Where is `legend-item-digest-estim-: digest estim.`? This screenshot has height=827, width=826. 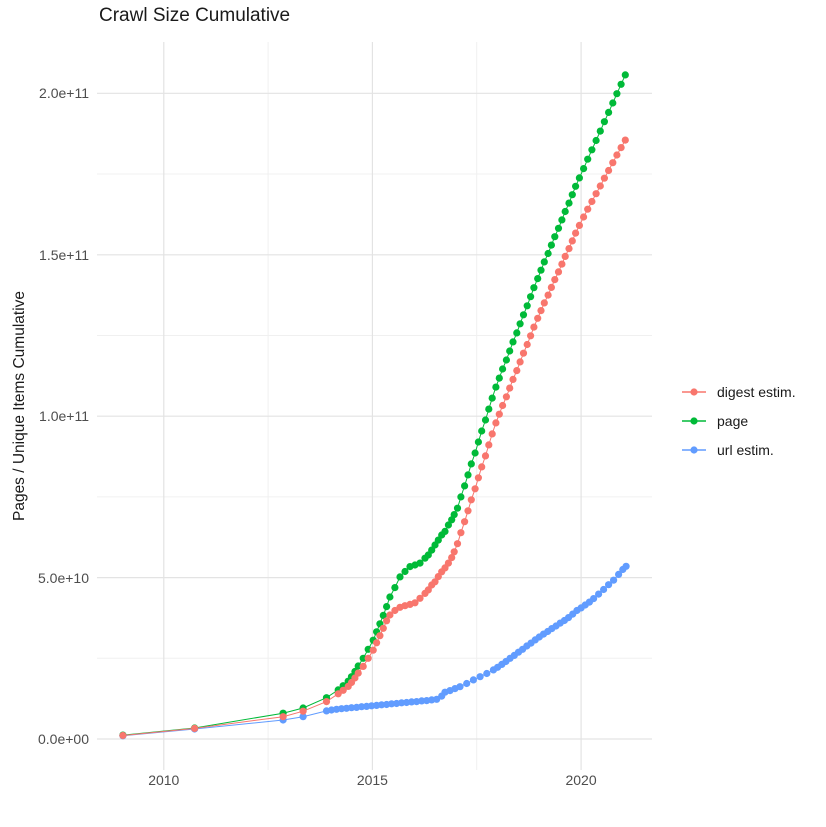 legend-item-digest-estim-: digest estim. is located at coordinates (738, 391).